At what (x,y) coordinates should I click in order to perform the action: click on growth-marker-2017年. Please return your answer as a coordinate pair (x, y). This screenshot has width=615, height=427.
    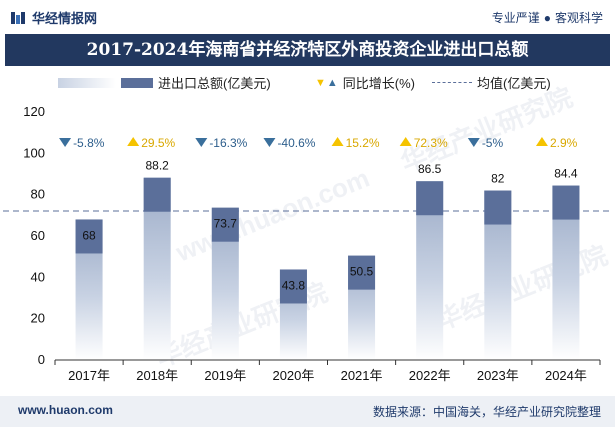
    Looking at the image, I should click on (65, 142).